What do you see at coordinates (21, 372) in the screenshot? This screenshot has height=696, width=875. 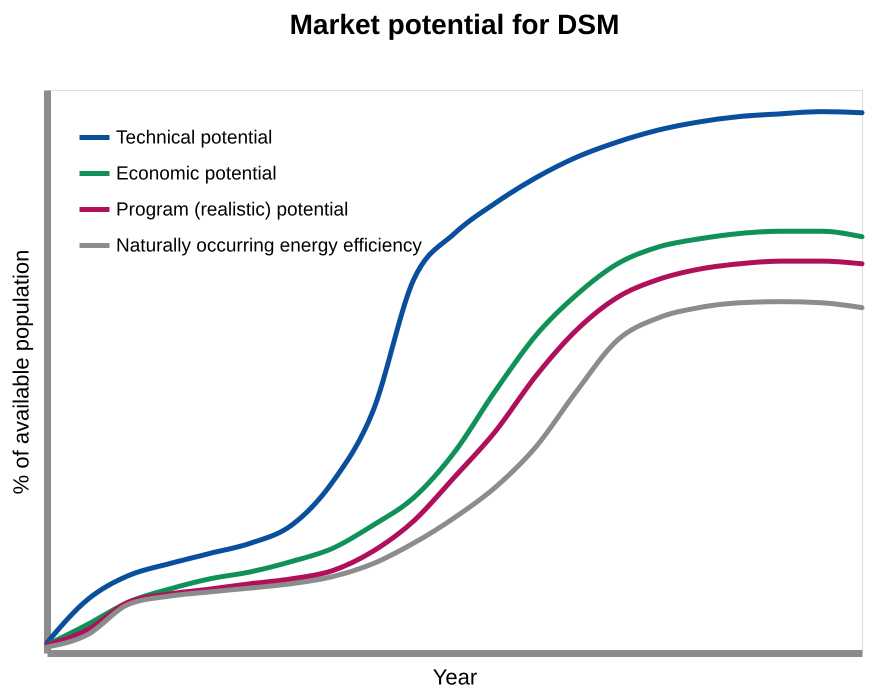 I see `y-axis-title: % of available population` at bounding box center [21, 372].